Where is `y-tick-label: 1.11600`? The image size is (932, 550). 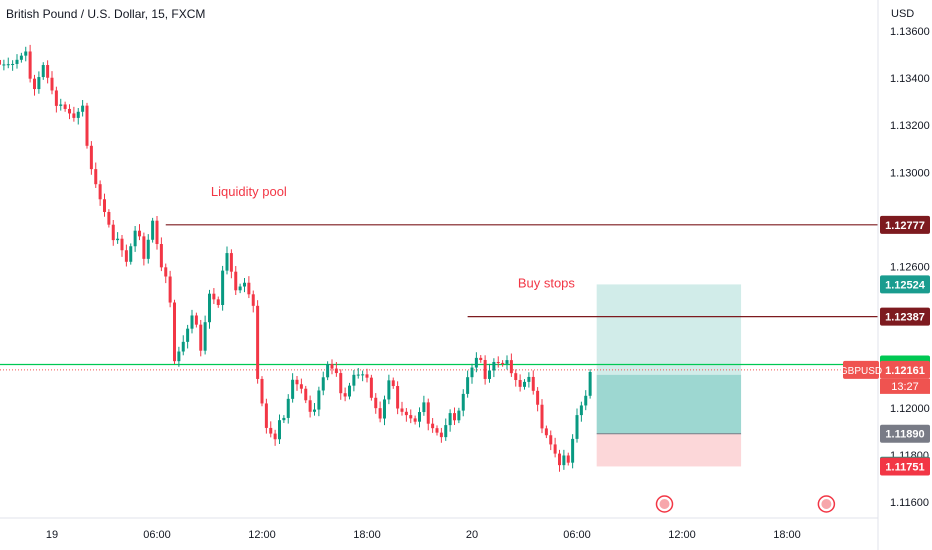
y-tick-label: 1.11600 is located at coordinates (909, 503).